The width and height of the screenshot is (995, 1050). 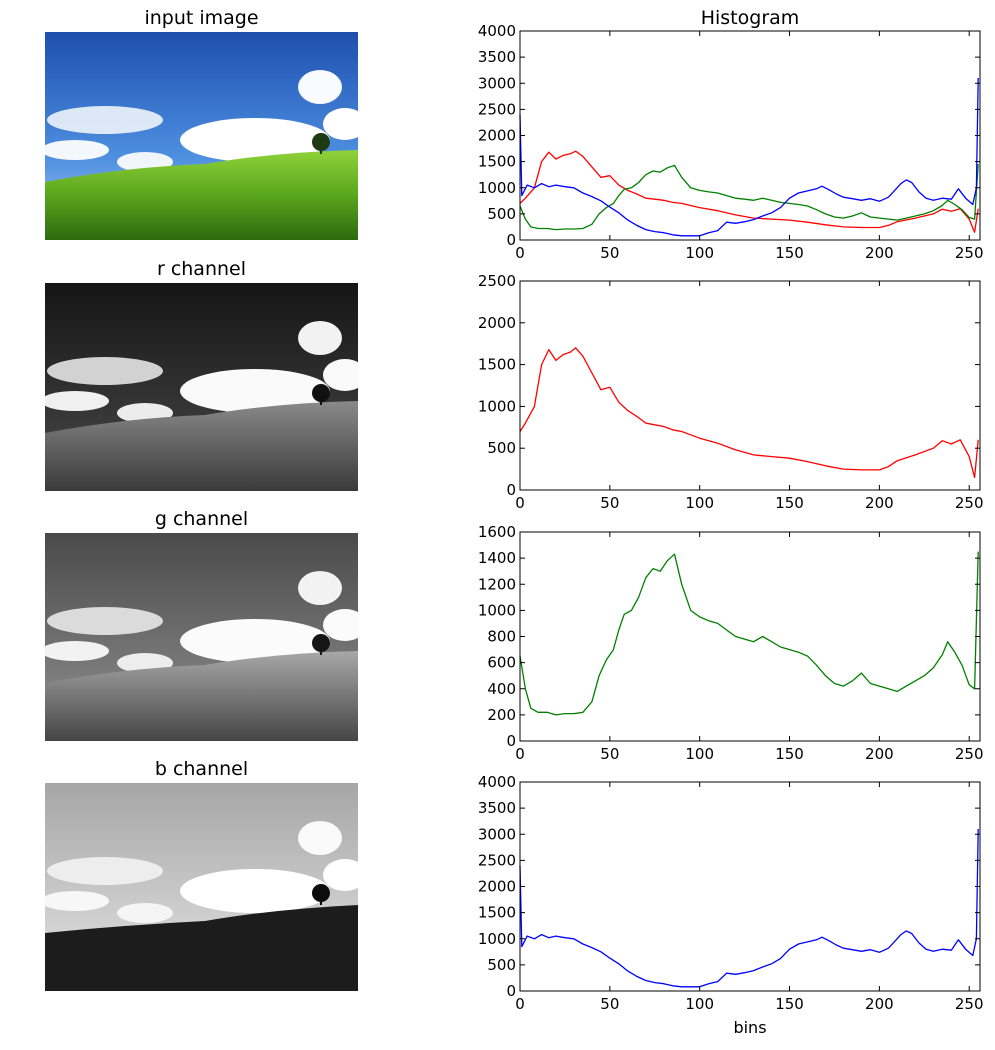 I want to click on chart0-ytick-label: 2500, so click(x=497, y=109).